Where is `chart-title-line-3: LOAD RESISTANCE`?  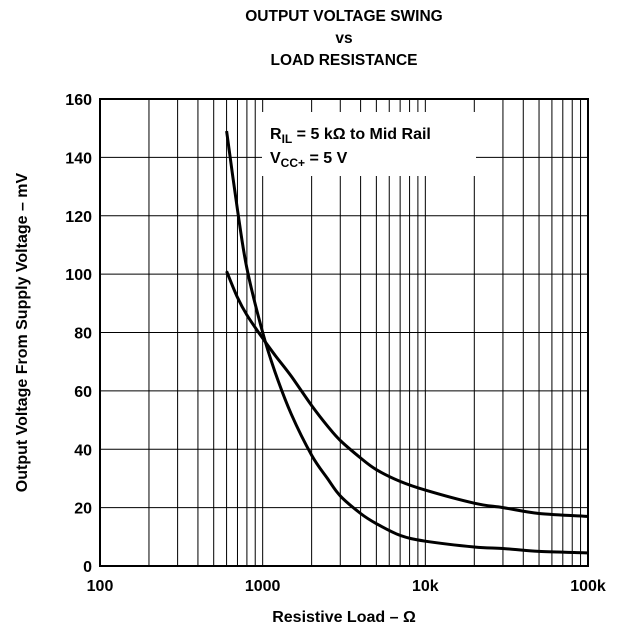
chart-title-line-3: LOAD RESISTANCE is located at coordinates (344, 60).